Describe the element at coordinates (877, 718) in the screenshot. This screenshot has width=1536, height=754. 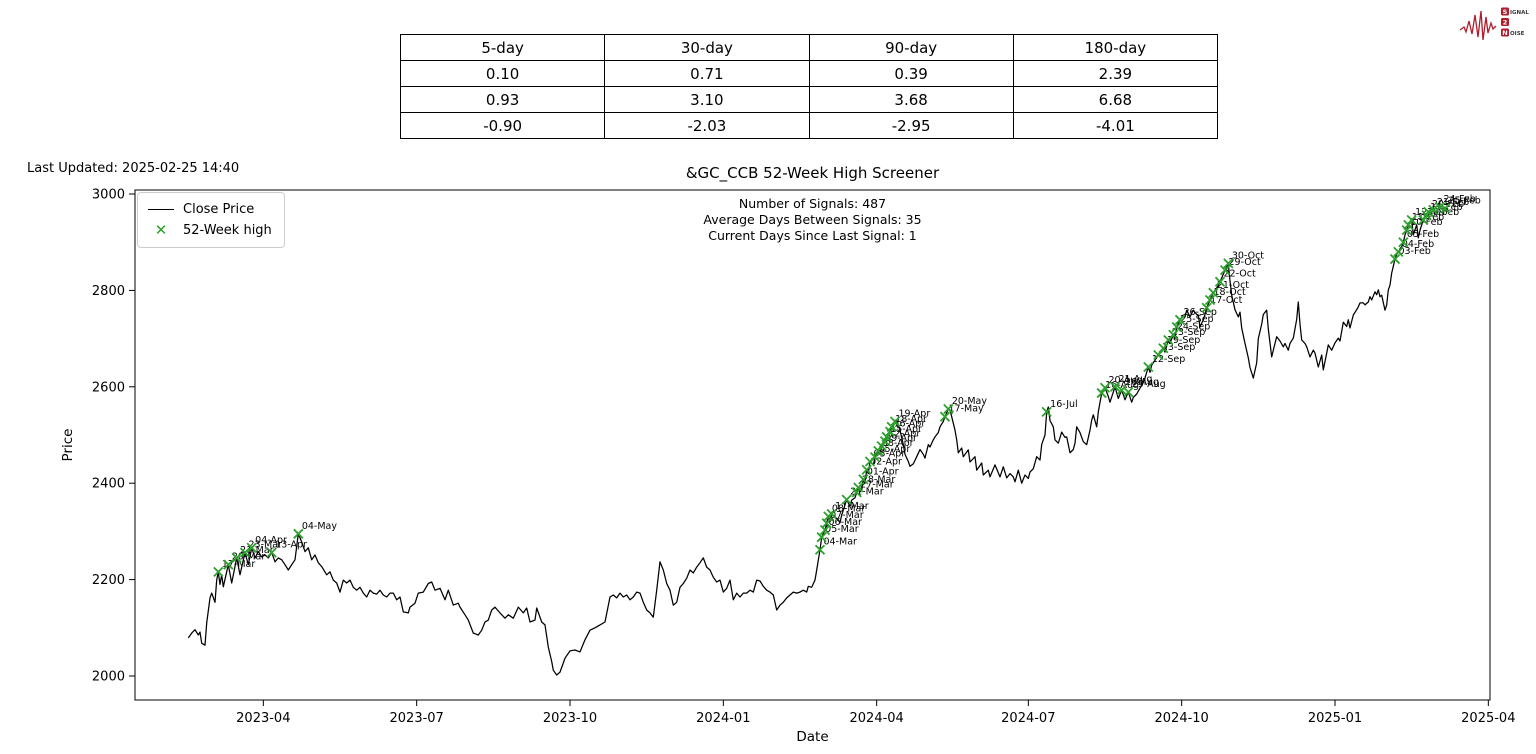
I see `x-tick-label: 2024-04` at that location.